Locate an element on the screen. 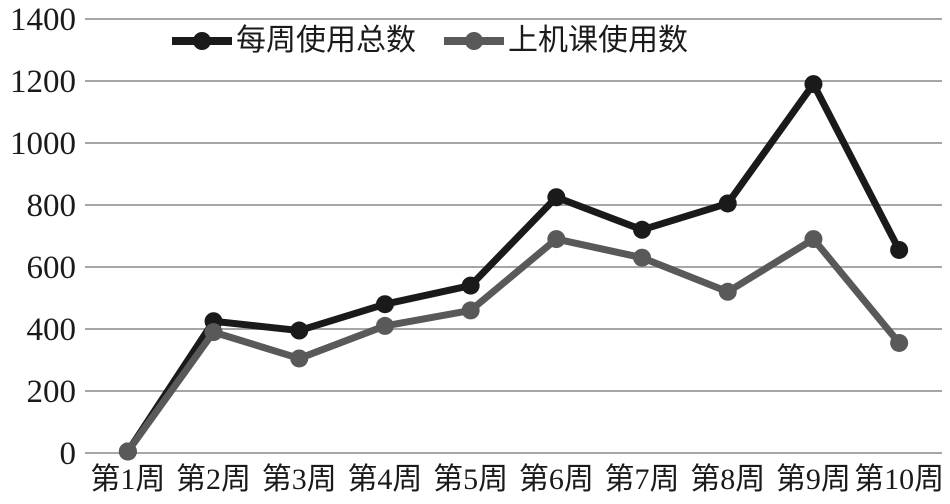 The width and height of the screenshot is (950, 504). y-axis-tick-label: 1400 is located at coordinates (43, 20).